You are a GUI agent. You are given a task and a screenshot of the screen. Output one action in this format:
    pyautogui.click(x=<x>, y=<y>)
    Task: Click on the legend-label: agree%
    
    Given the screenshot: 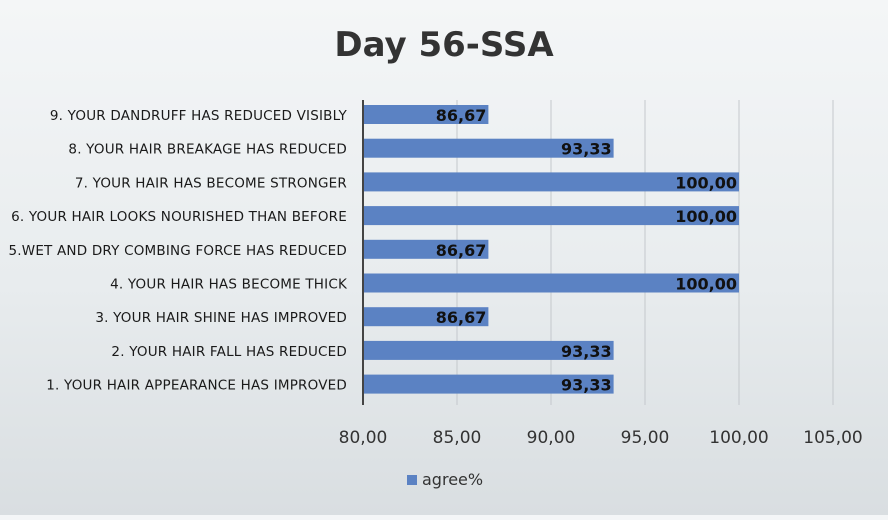 What is the action you would take?
    pyautogui.click(x=452, y=479)
    